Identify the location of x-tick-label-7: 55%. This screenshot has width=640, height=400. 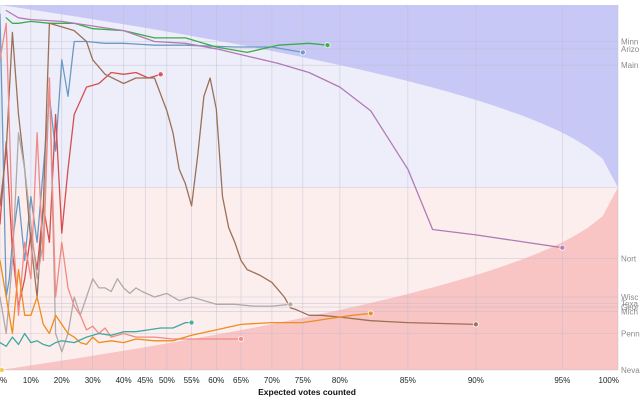
(192, 380).